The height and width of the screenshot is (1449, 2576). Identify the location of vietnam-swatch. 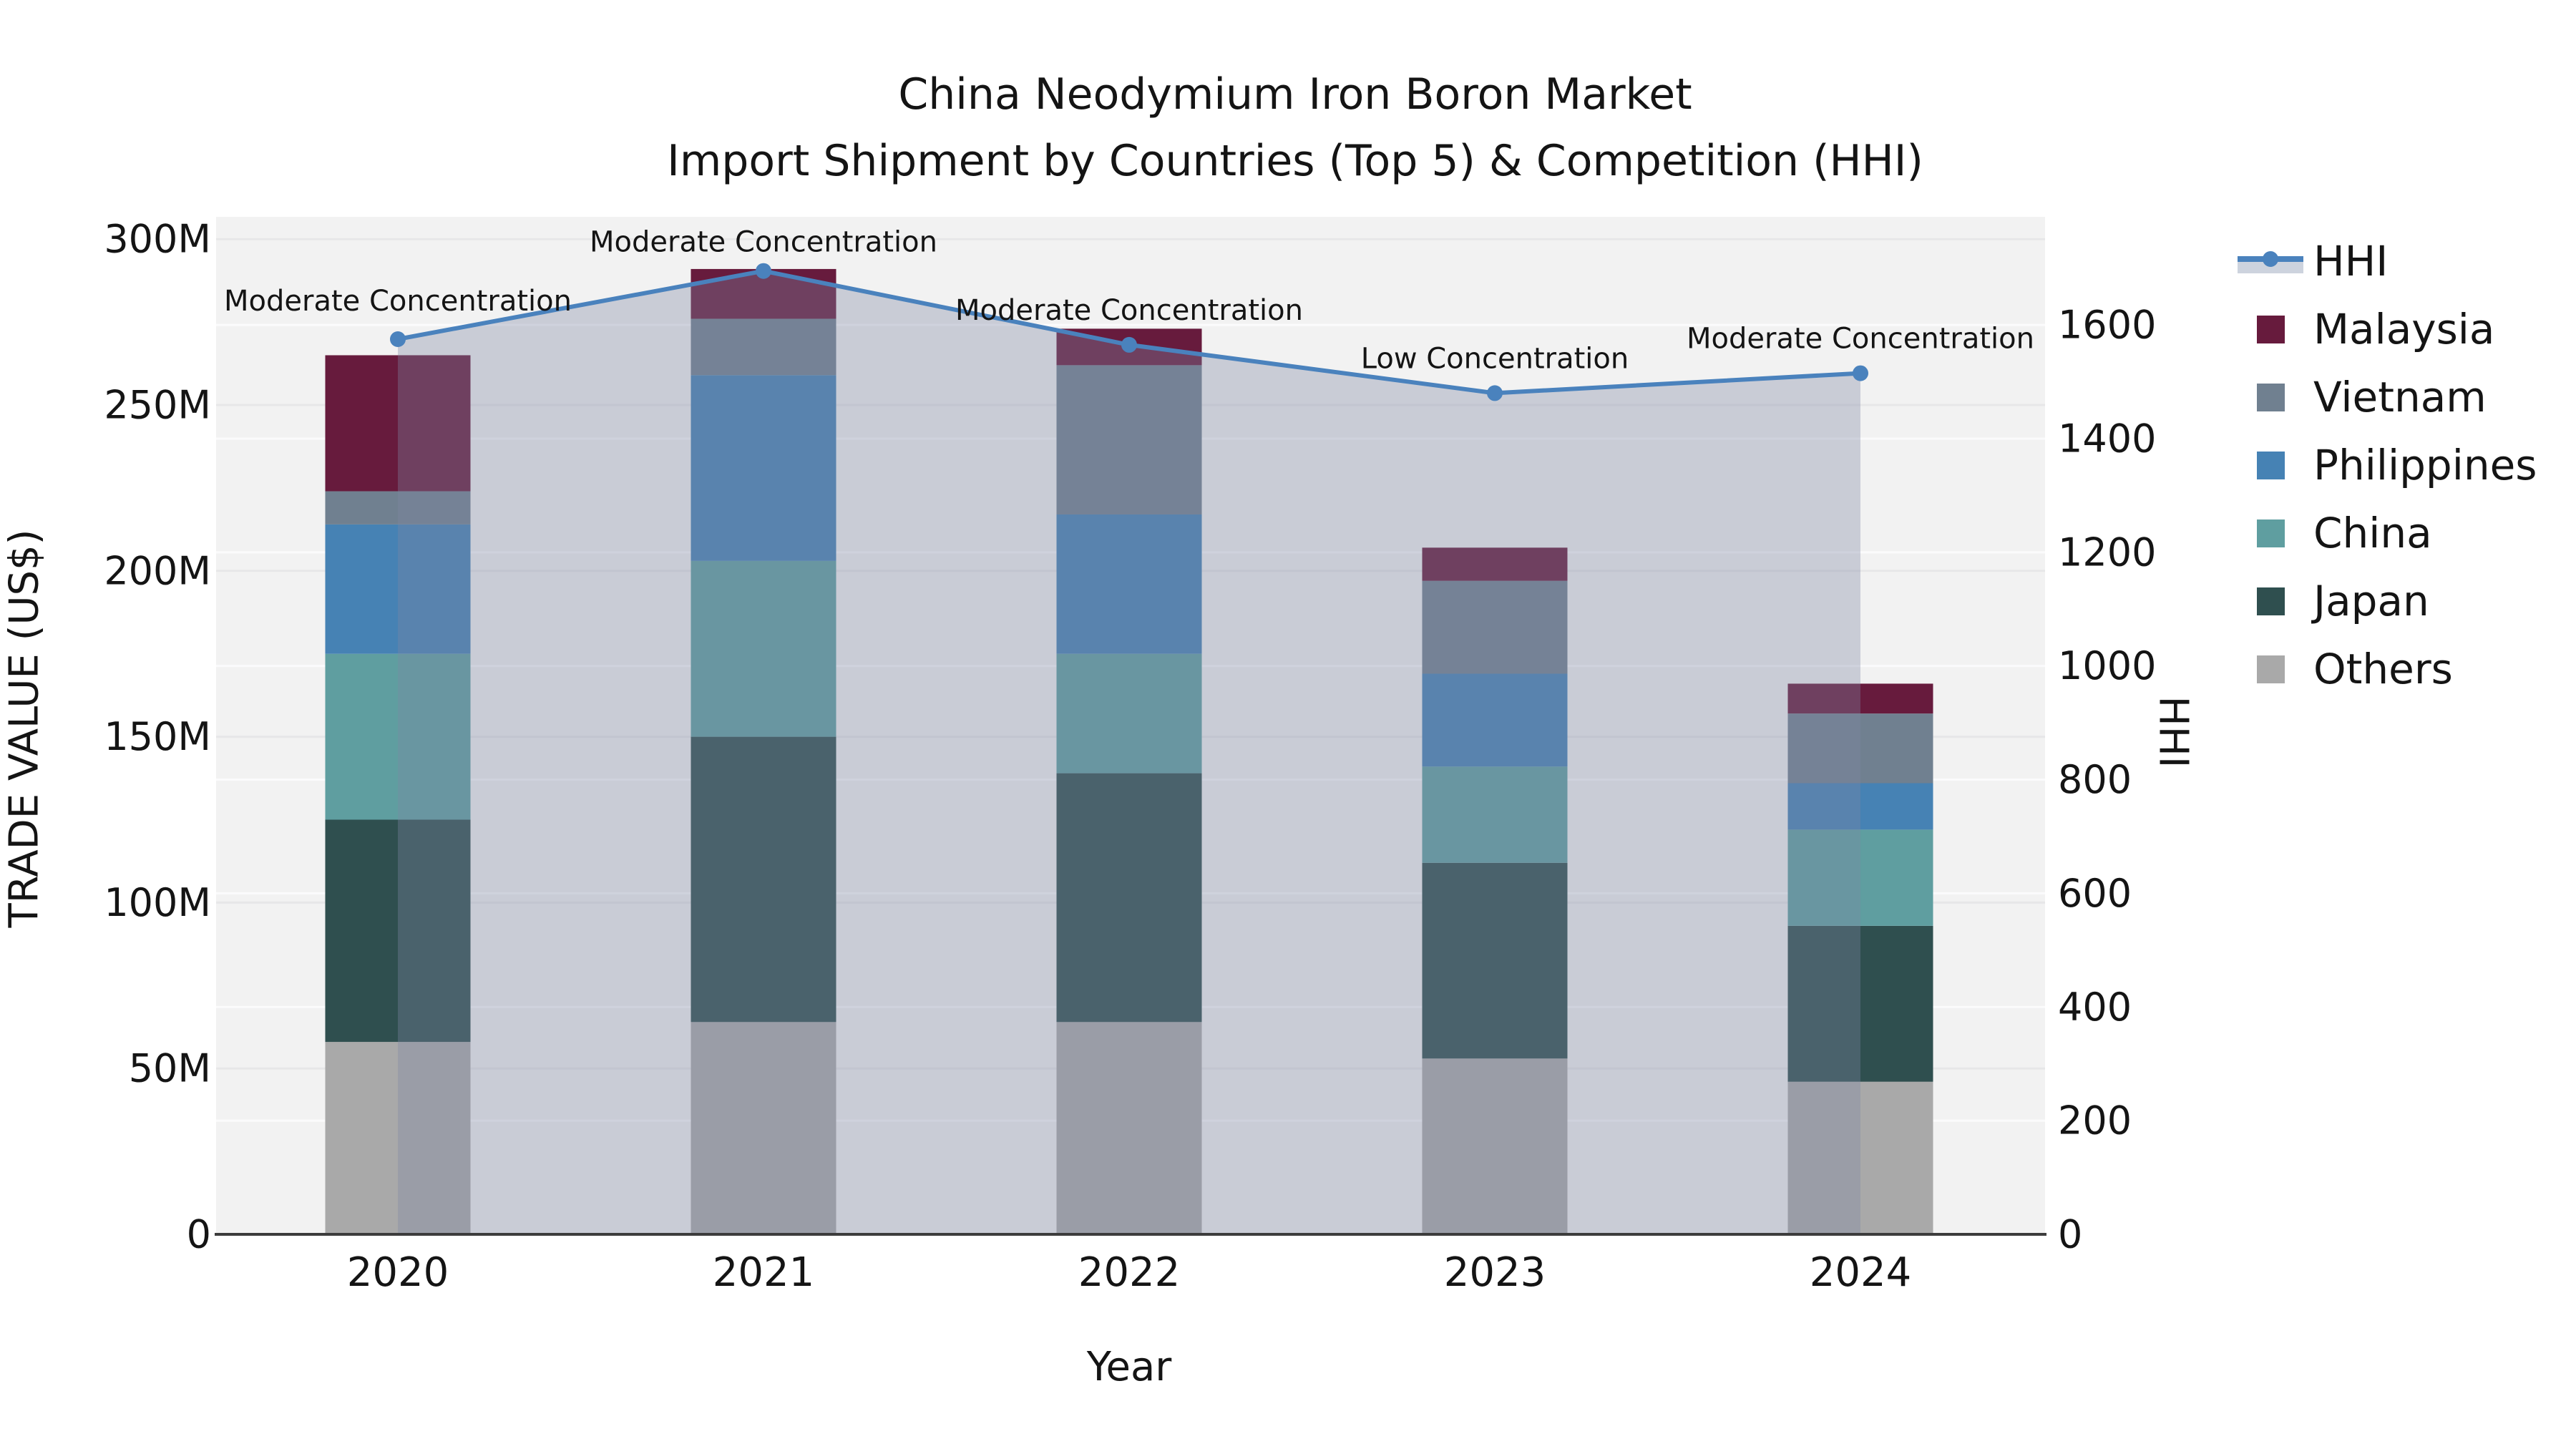
(2270, 397).